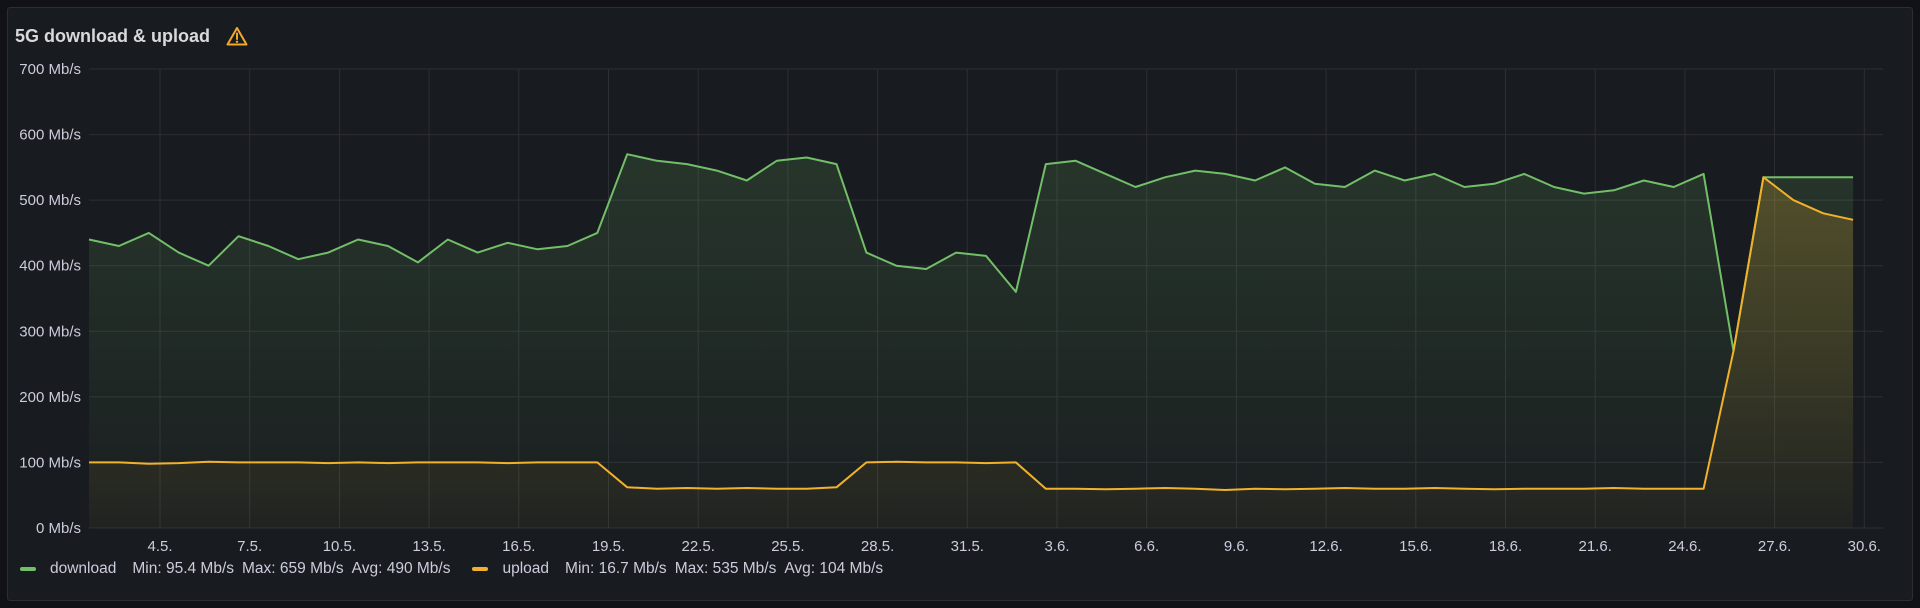  What do you see at coordinates (480, 569) in the screenshot?
I see `legend-swatch-upload` at bounding box center [480, 569].